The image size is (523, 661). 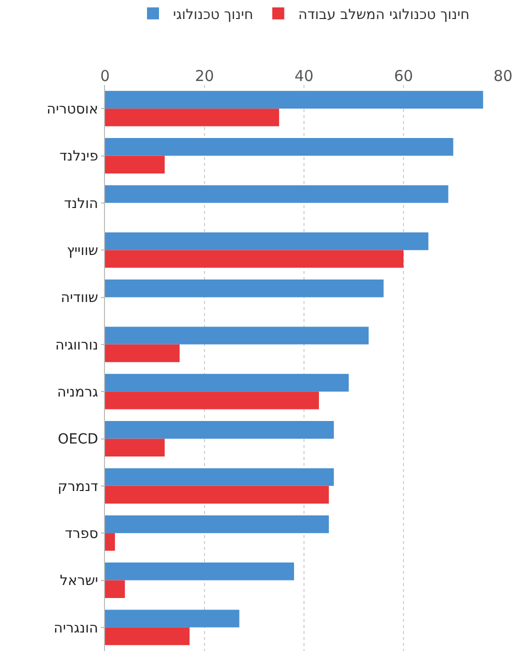 What do you see at coordinates (77, 392) in the screenshot?
I see `y-tick-label: גרמניה` at bounding box center [77, 392].